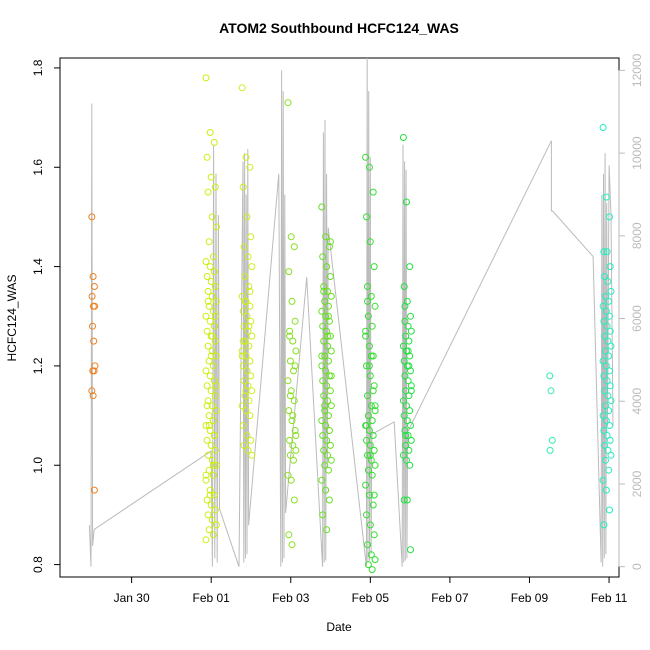 Image resolution: width=650 pixels, height=650 pixels. I want to click on y-tick-label: 1.2, so click(38, 365).